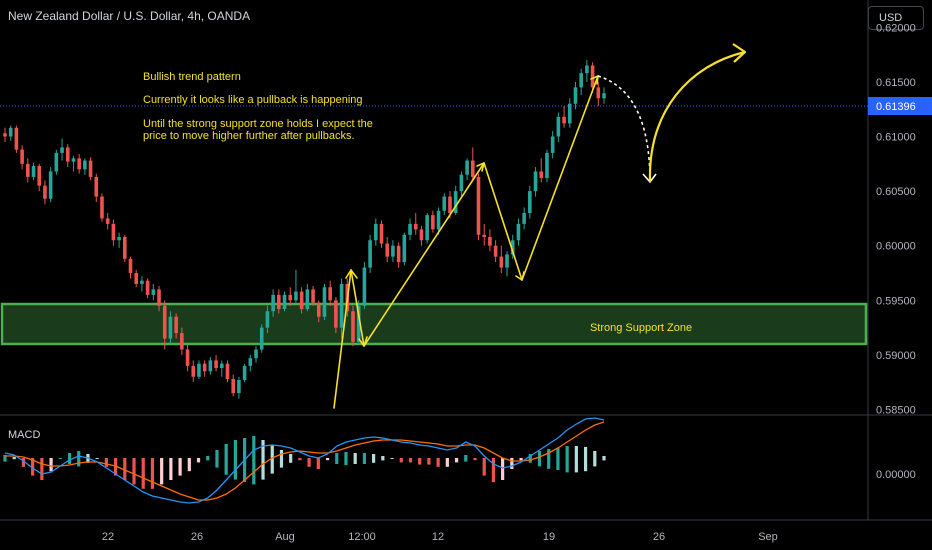 Image resolution: width=932 pixels, height=550 pixels. Describe the element at coordinates (624, 129) in the screenshot. I see `projected-pullback-arrow` at that location.